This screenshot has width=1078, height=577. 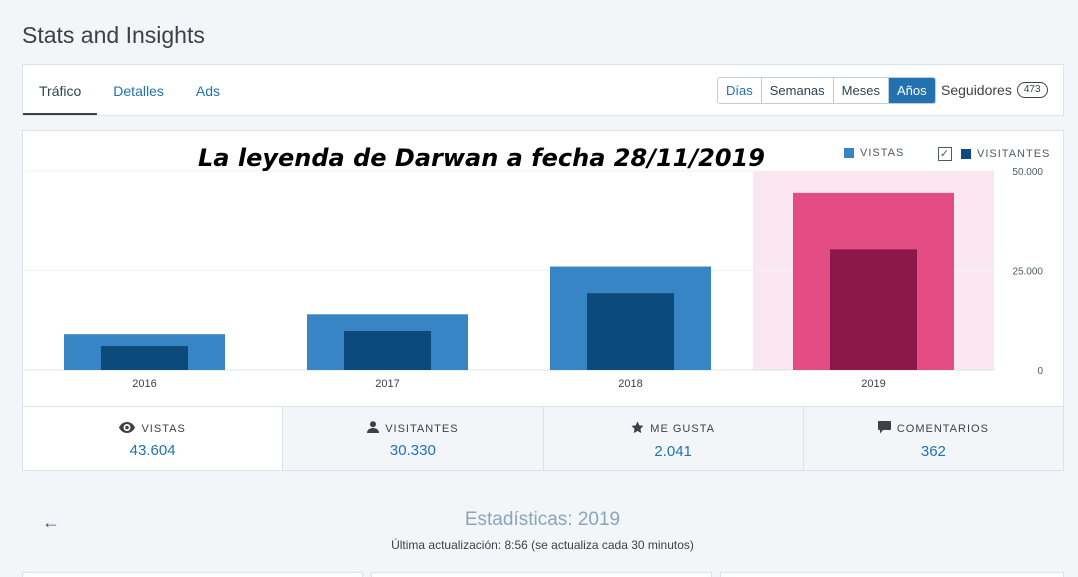 What do you see at coordinates (976, 90) in the screenshot?
I see `followers-label: Seguidores` at bounding box center [976, 90].